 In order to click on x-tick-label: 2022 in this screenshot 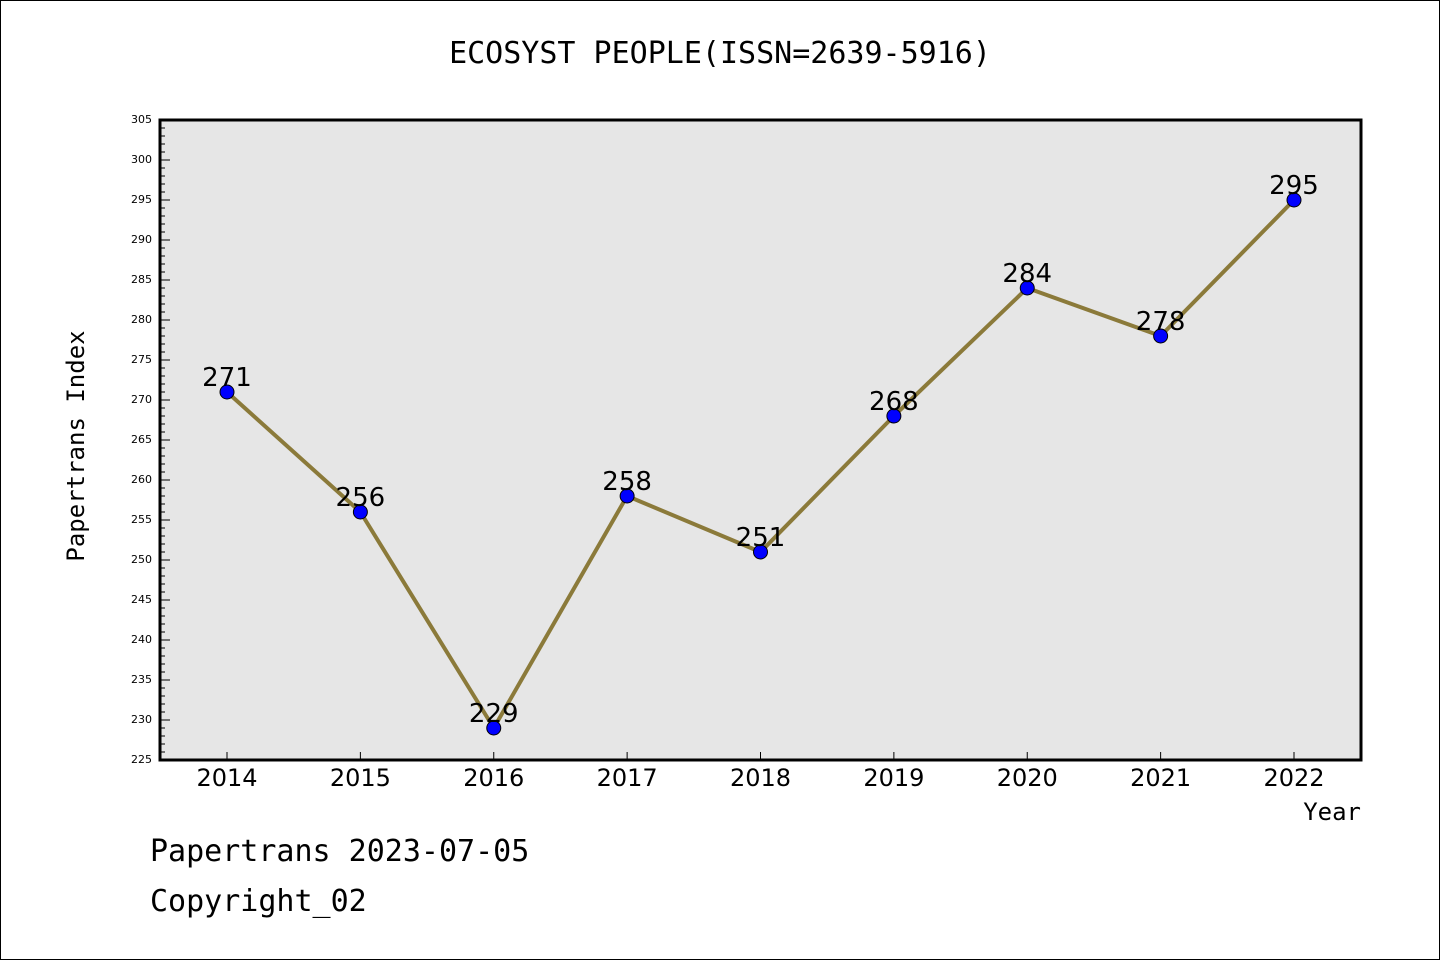, I will do `click(1293, 778)`.